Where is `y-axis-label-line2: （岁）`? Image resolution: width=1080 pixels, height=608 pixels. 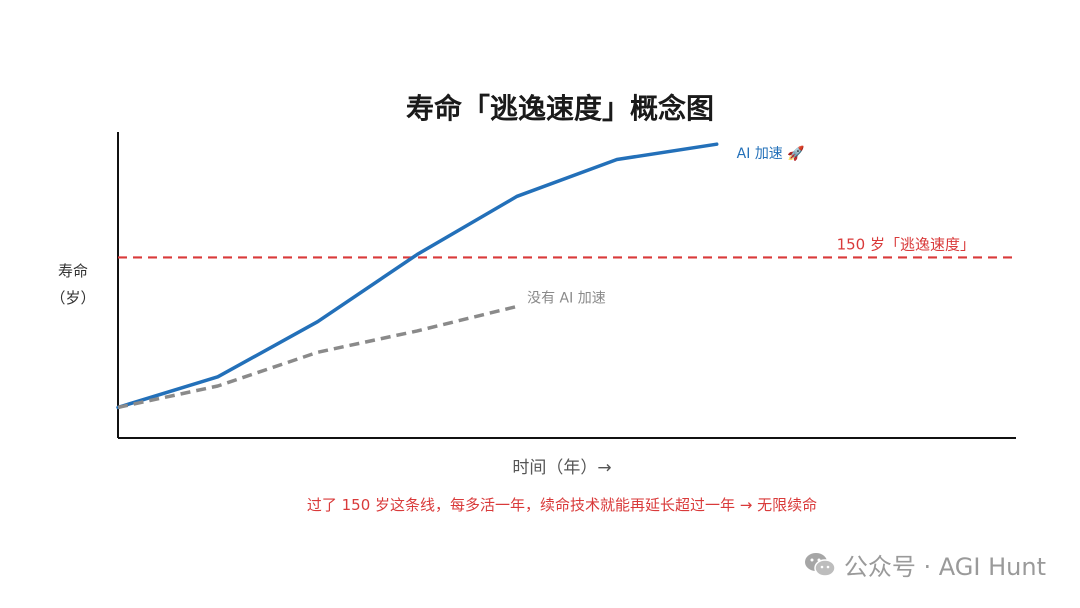
y-axis-label-line2: （岁） is located at coordinates (72, 298).